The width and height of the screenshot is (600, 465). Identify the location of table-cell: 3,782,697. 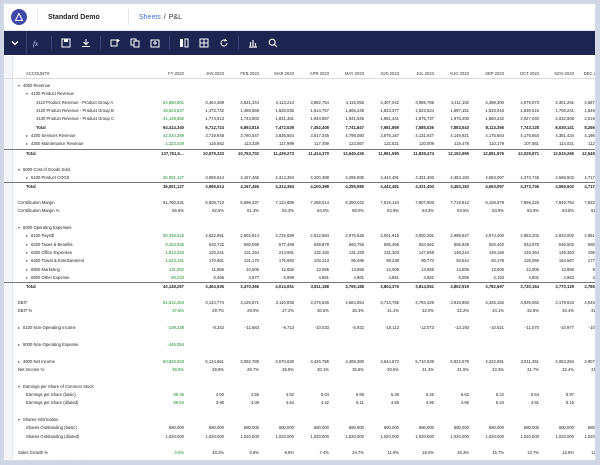
(494, 287).